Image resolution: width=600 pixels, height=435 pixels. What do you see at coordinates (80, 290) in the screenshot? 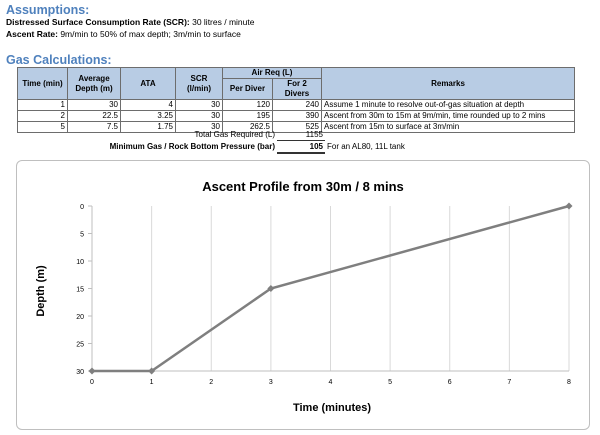
I see `y-tick-label: 15` at bounding box center [80, 290].